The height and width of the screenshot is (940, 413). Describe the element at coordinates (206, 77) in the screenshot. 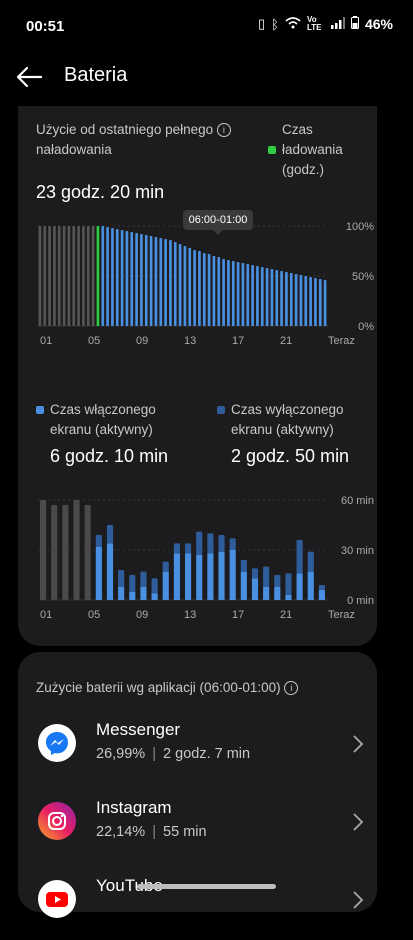

I see `app-bar: Bateria` at that location.